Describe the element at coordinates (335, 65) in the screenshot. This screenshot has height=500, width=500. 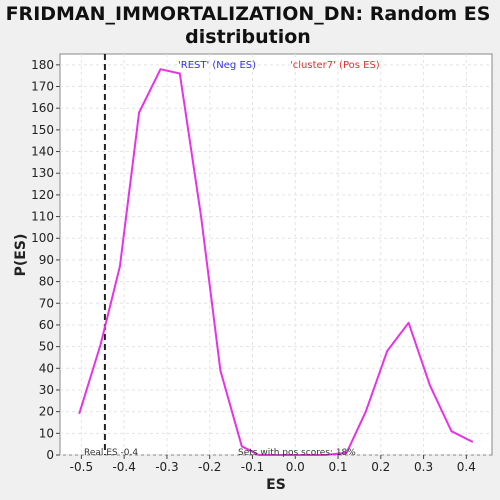
I see `legend-pos-es: 'cluster7' (Pos ES)` at that location.